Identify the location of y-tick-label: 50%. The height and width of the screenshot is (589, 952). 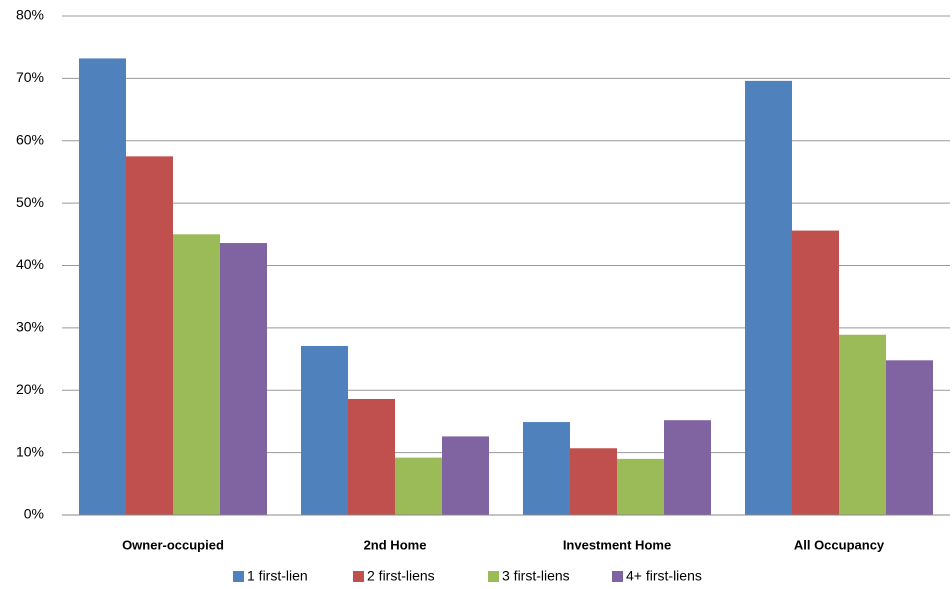
(30, 202).